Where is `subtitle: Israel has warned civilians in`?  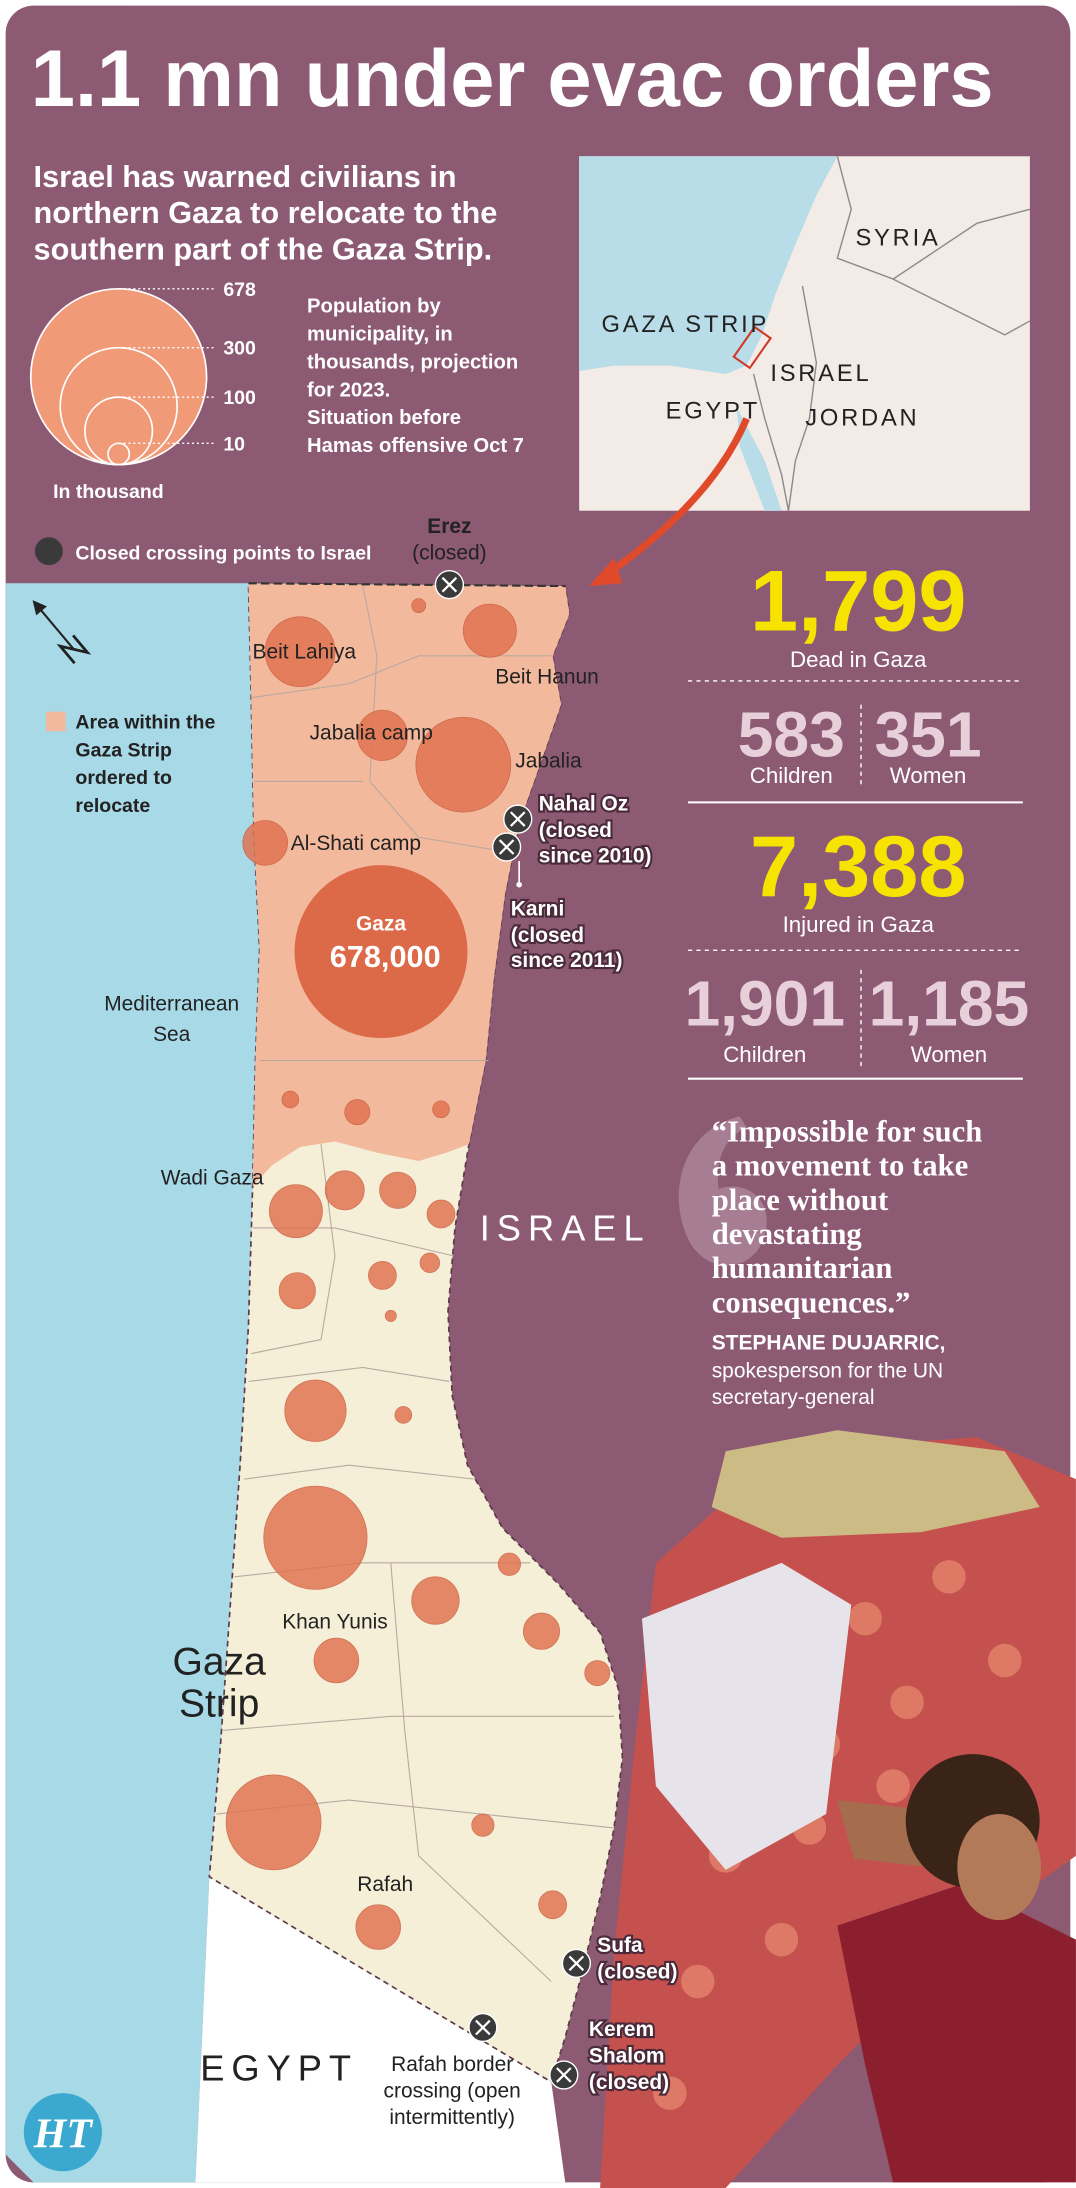 subtitle: Israel has warned civilians in is located at coordinates (245, 176).